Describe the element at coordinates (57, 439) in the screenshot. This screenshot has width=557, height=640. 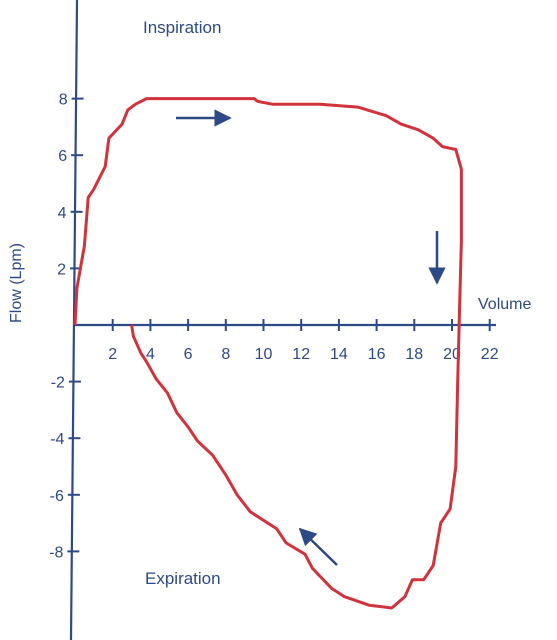
I see `y-tick-label: -4` at that location.